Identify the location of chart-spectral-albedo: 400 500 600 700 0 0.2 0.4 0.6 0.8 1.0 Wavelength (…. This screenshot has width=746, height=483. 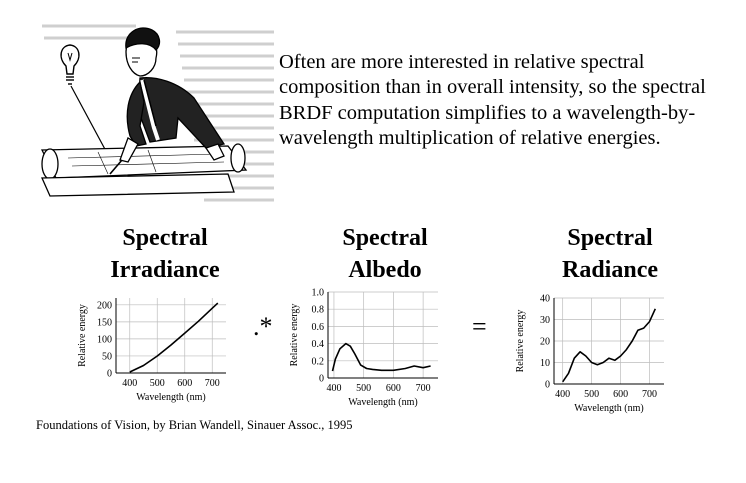
(363, 348).